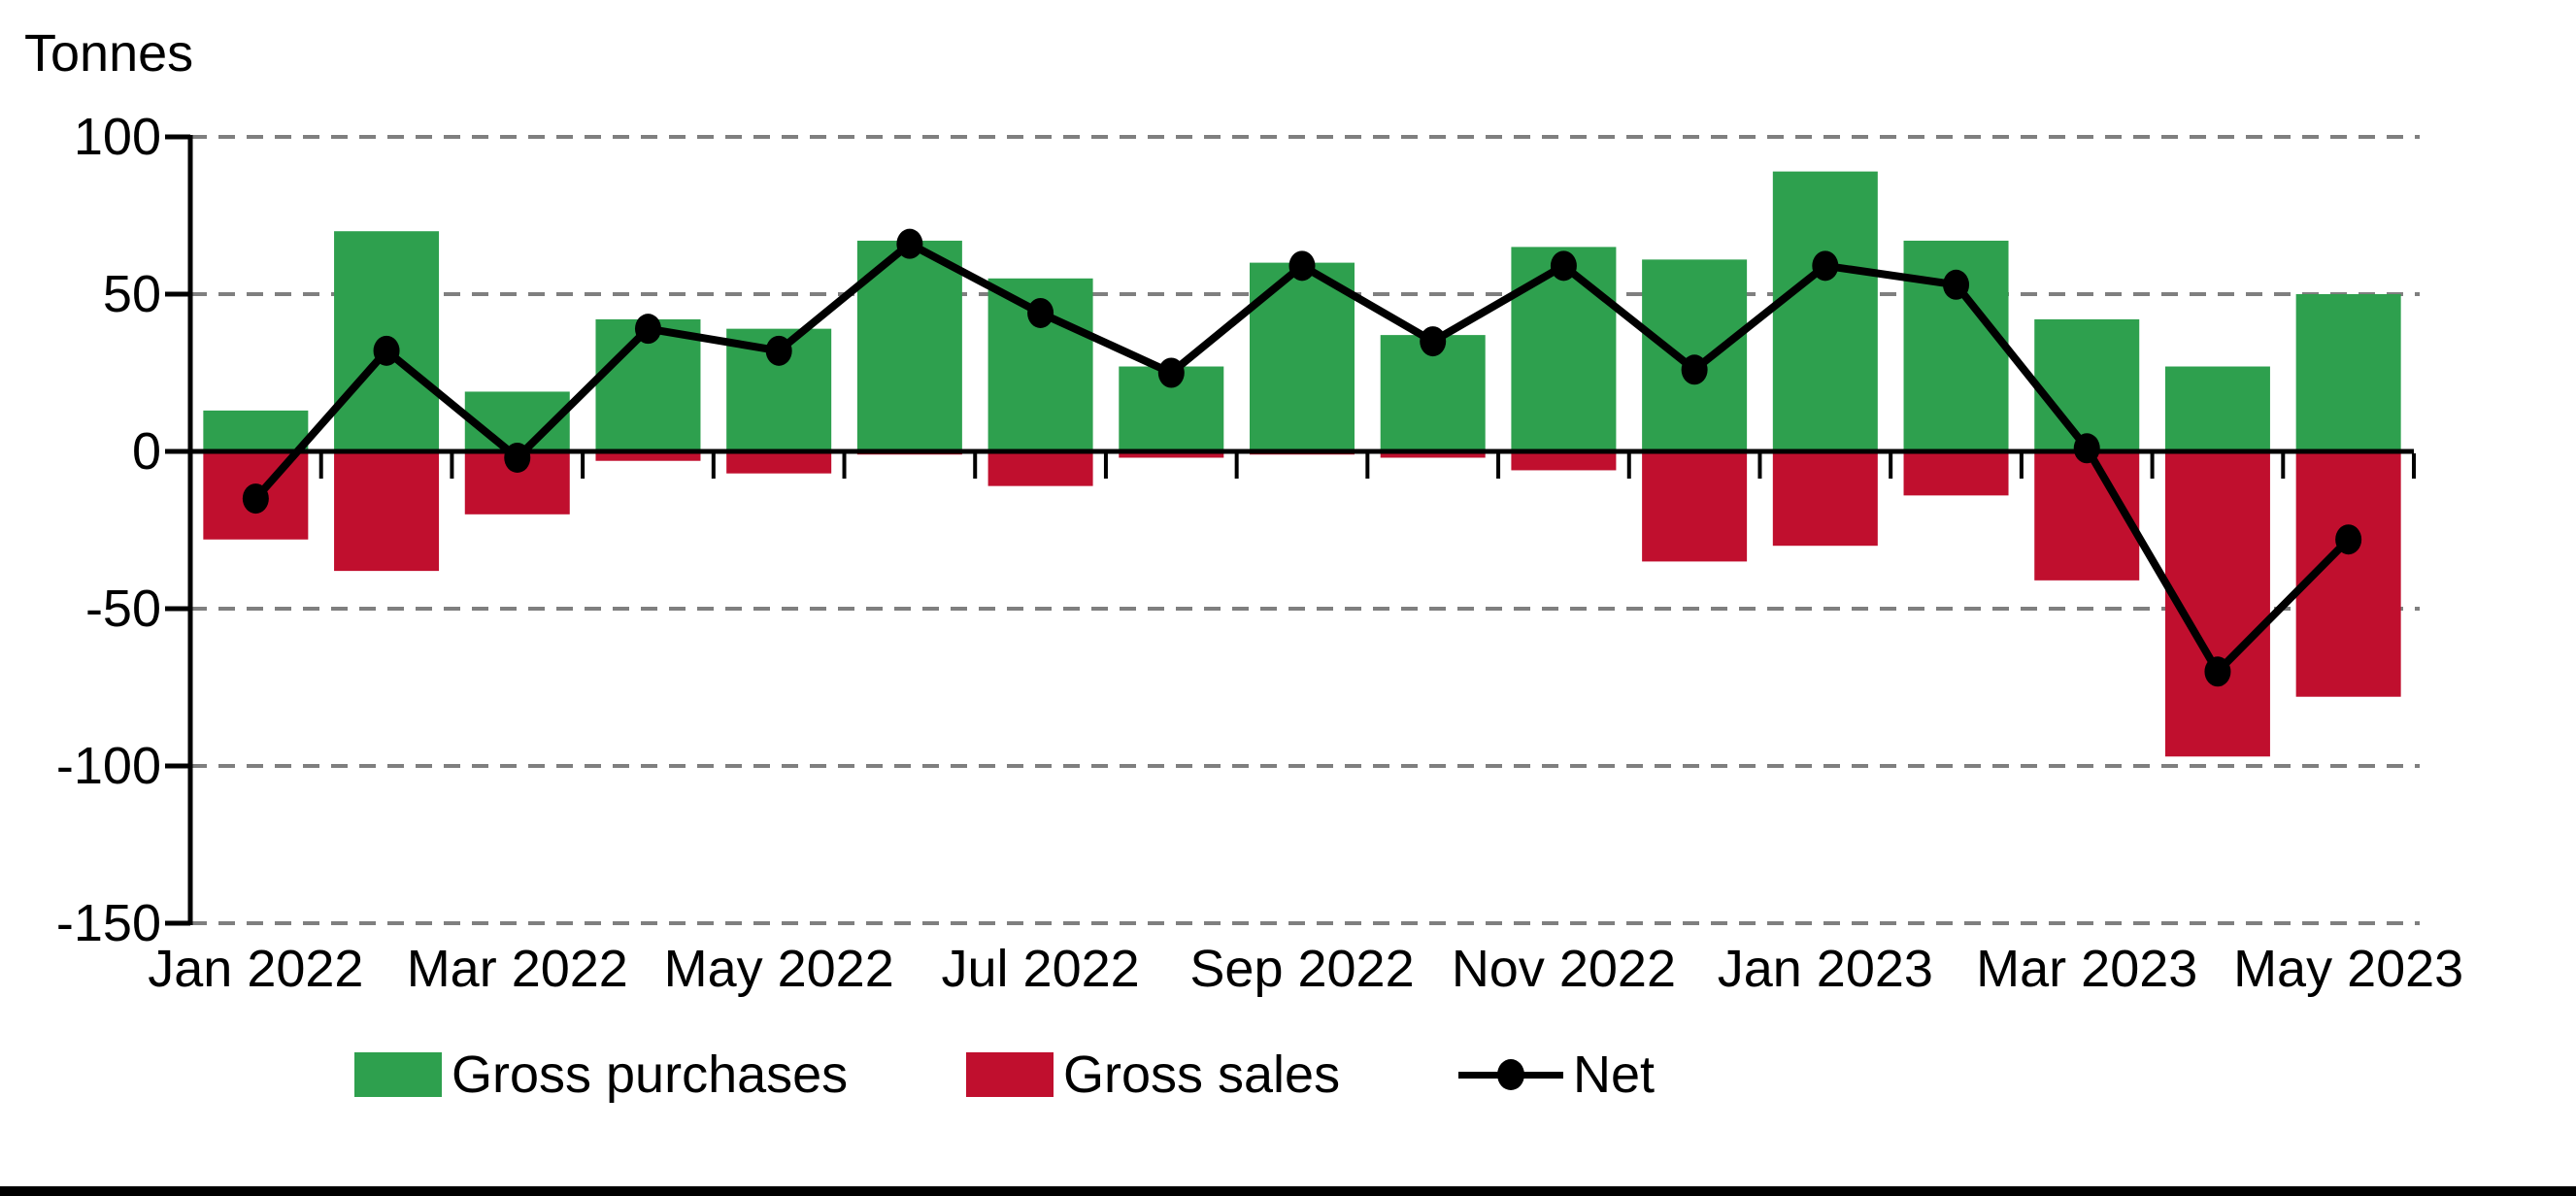  Describe the element at coordinates (1695, 369) in the screenshot. I see `net-point-dec-2022` at that location.